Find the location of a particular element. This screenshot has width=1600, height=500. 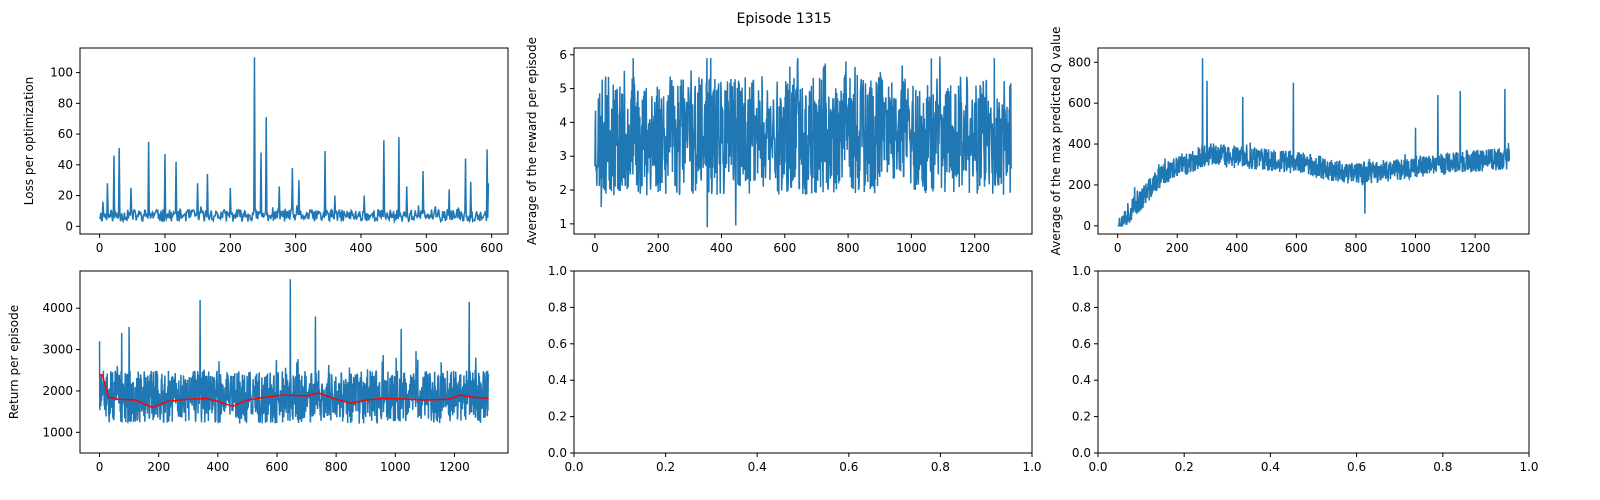

subplot-4-axes-frame is located at coordinates (294, 362).